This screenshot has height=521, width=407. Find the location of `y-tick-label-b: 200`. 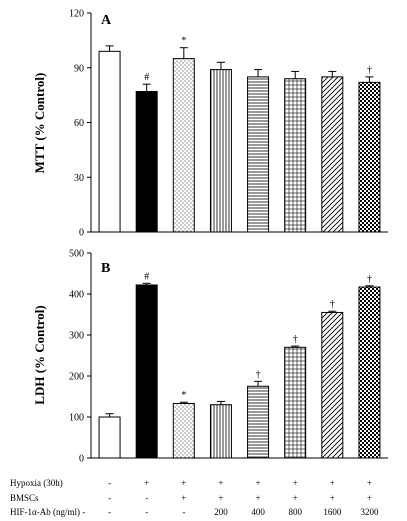

y-tick-label-b: 200 is located at coordinates (76, 377).